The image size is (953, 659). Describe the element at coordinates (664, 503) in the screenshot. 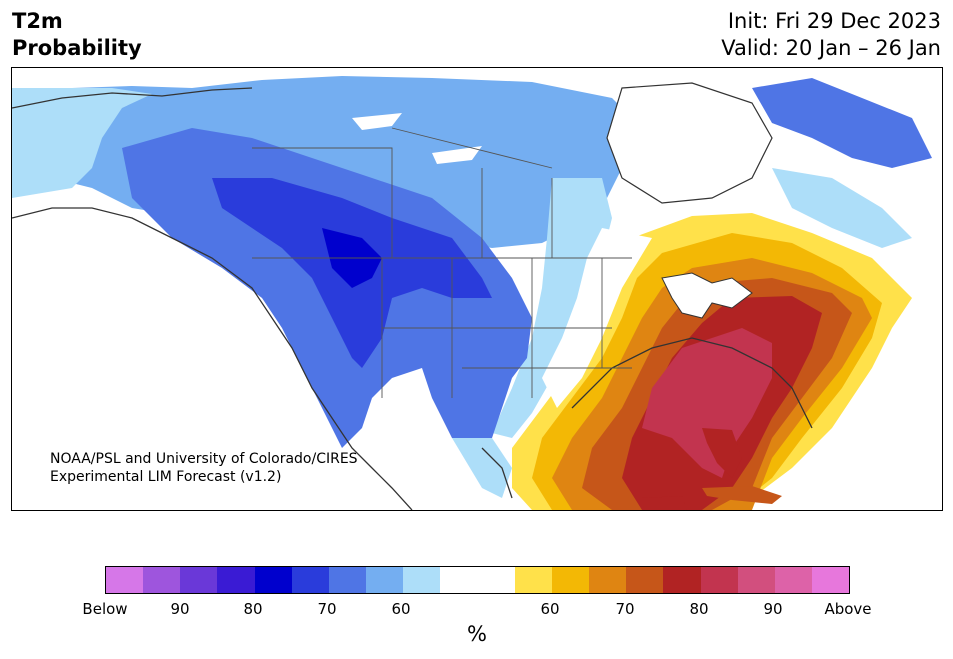

I see `region-hispaniola` at that location.